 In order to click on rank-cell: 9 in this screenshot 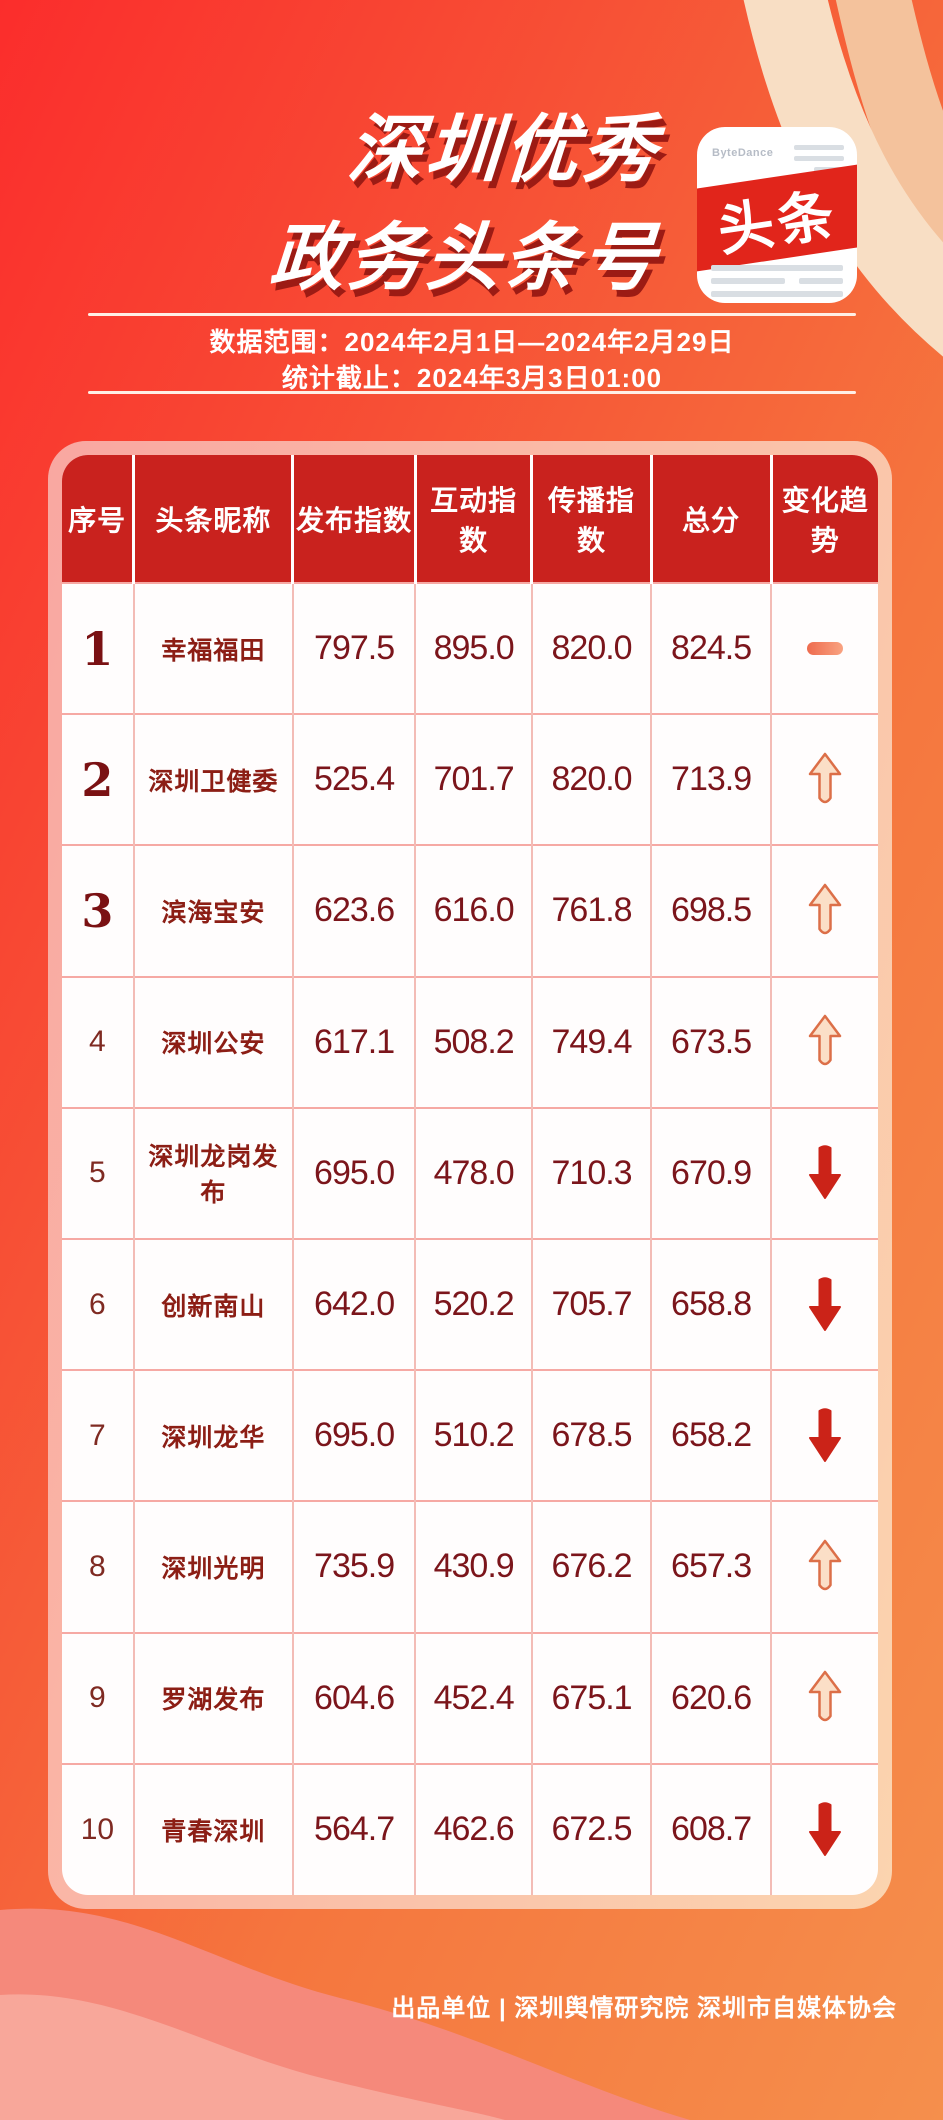, I will do `click(98, 1697)`.